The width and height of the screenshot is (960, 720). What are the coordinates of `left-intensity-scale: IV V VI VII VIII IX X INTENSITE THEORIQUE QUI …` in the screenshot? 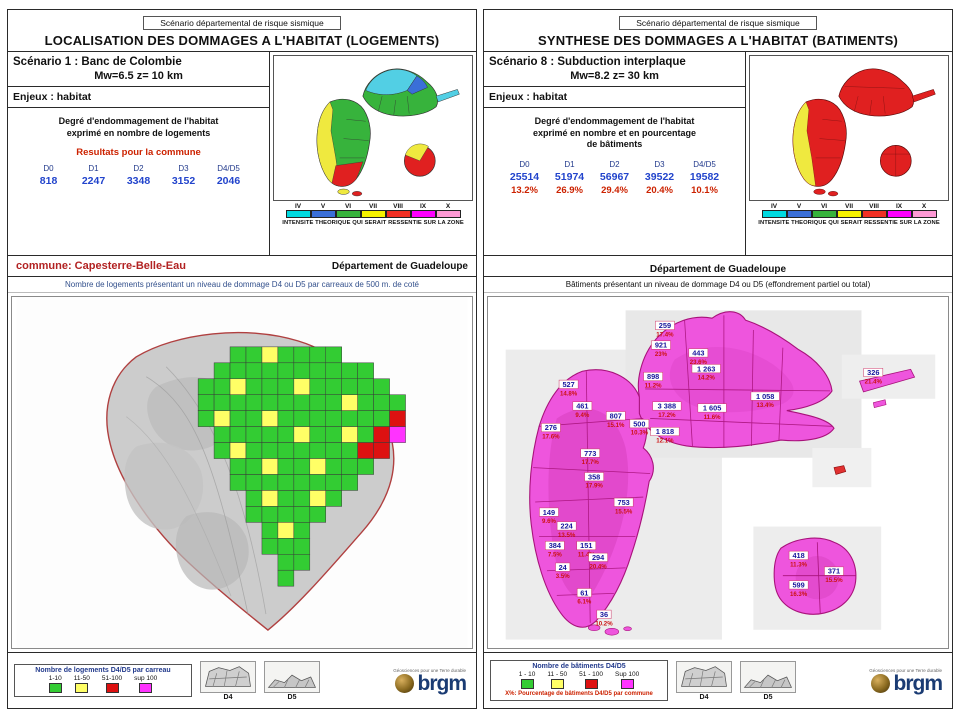 It's located at (373, 214).